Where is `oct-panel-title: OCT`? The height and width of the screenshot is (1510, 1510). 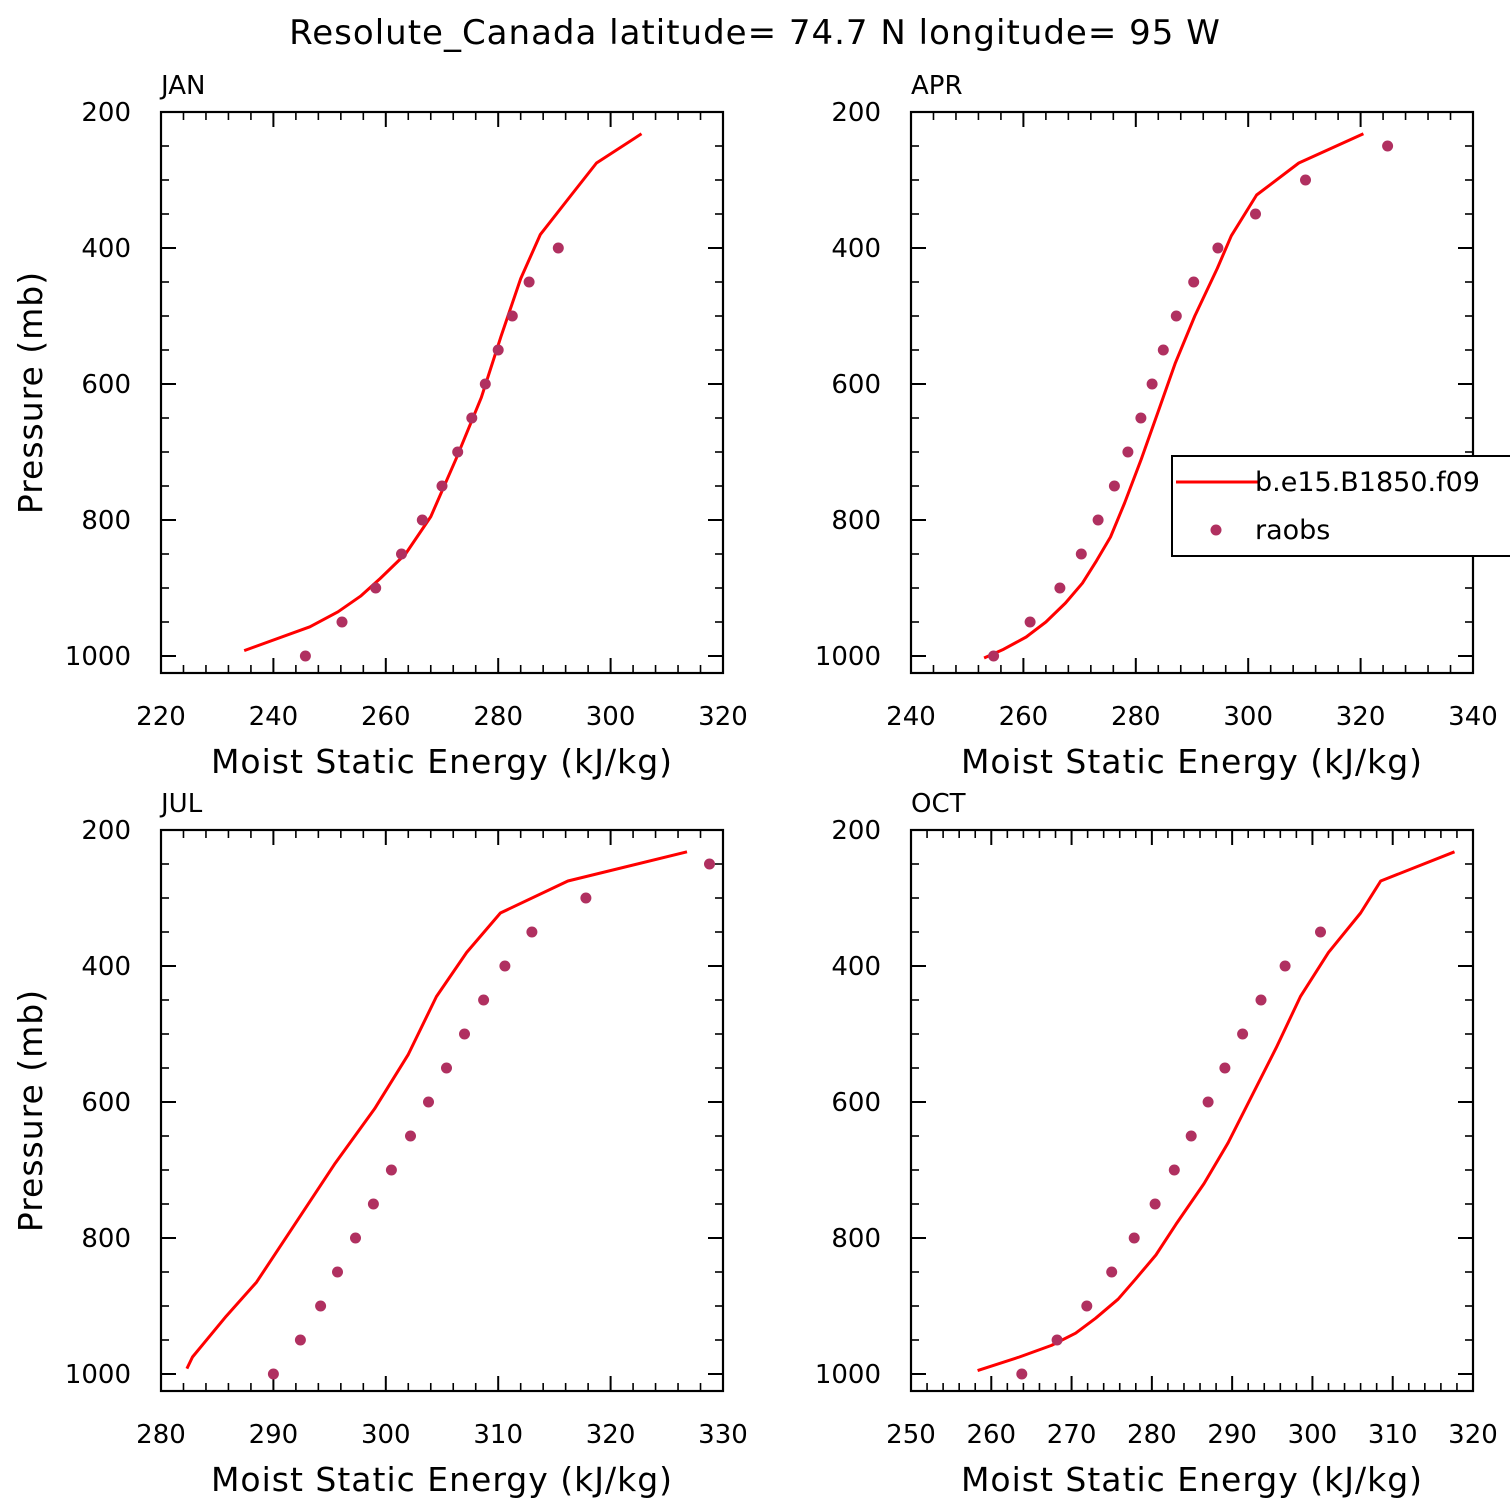 oct-panel-title: OCT is located at coordinates (938, 804).